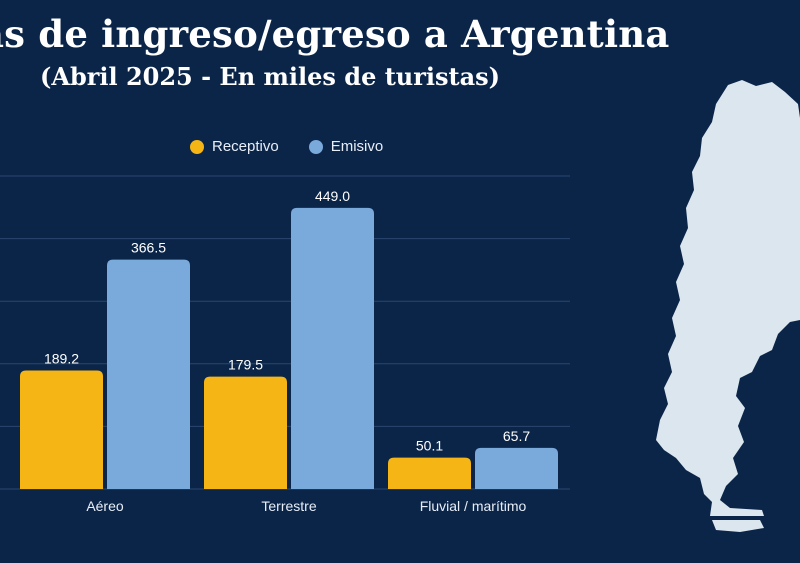 This screenshot has height=563, width=800. I want to click on data-label-emisivo-2: 65.7, so click(516, 436).